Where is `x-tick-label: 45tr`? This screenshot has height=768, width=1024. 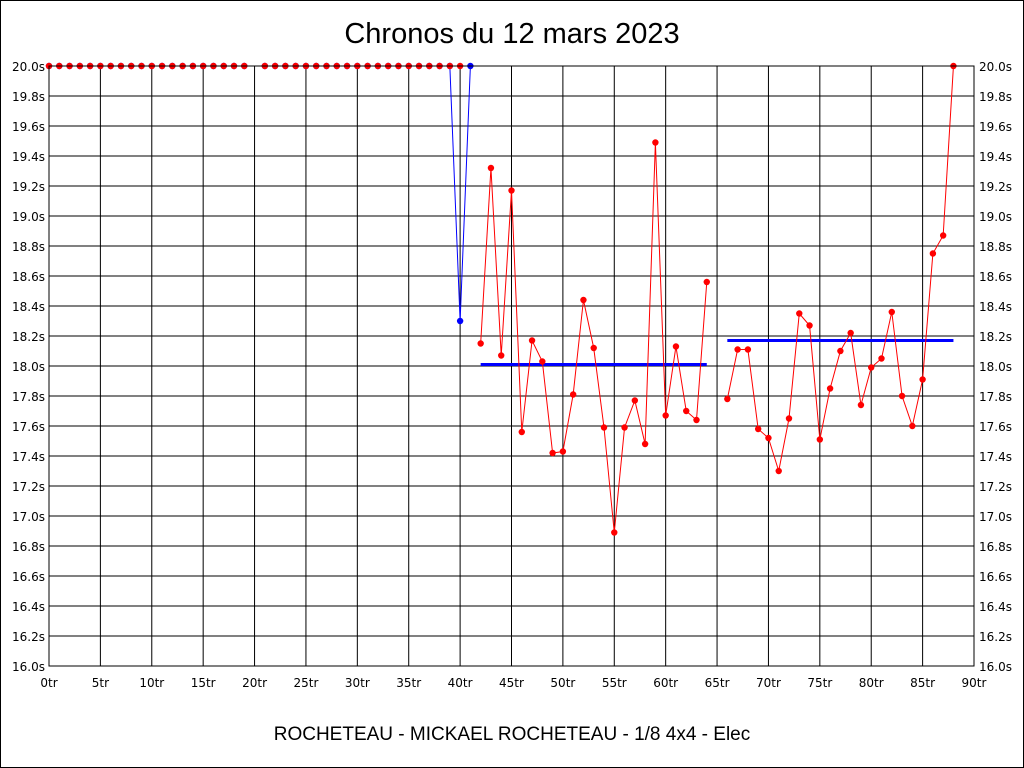 x-tick-label: 45tr is located at coordinates (511, 683).